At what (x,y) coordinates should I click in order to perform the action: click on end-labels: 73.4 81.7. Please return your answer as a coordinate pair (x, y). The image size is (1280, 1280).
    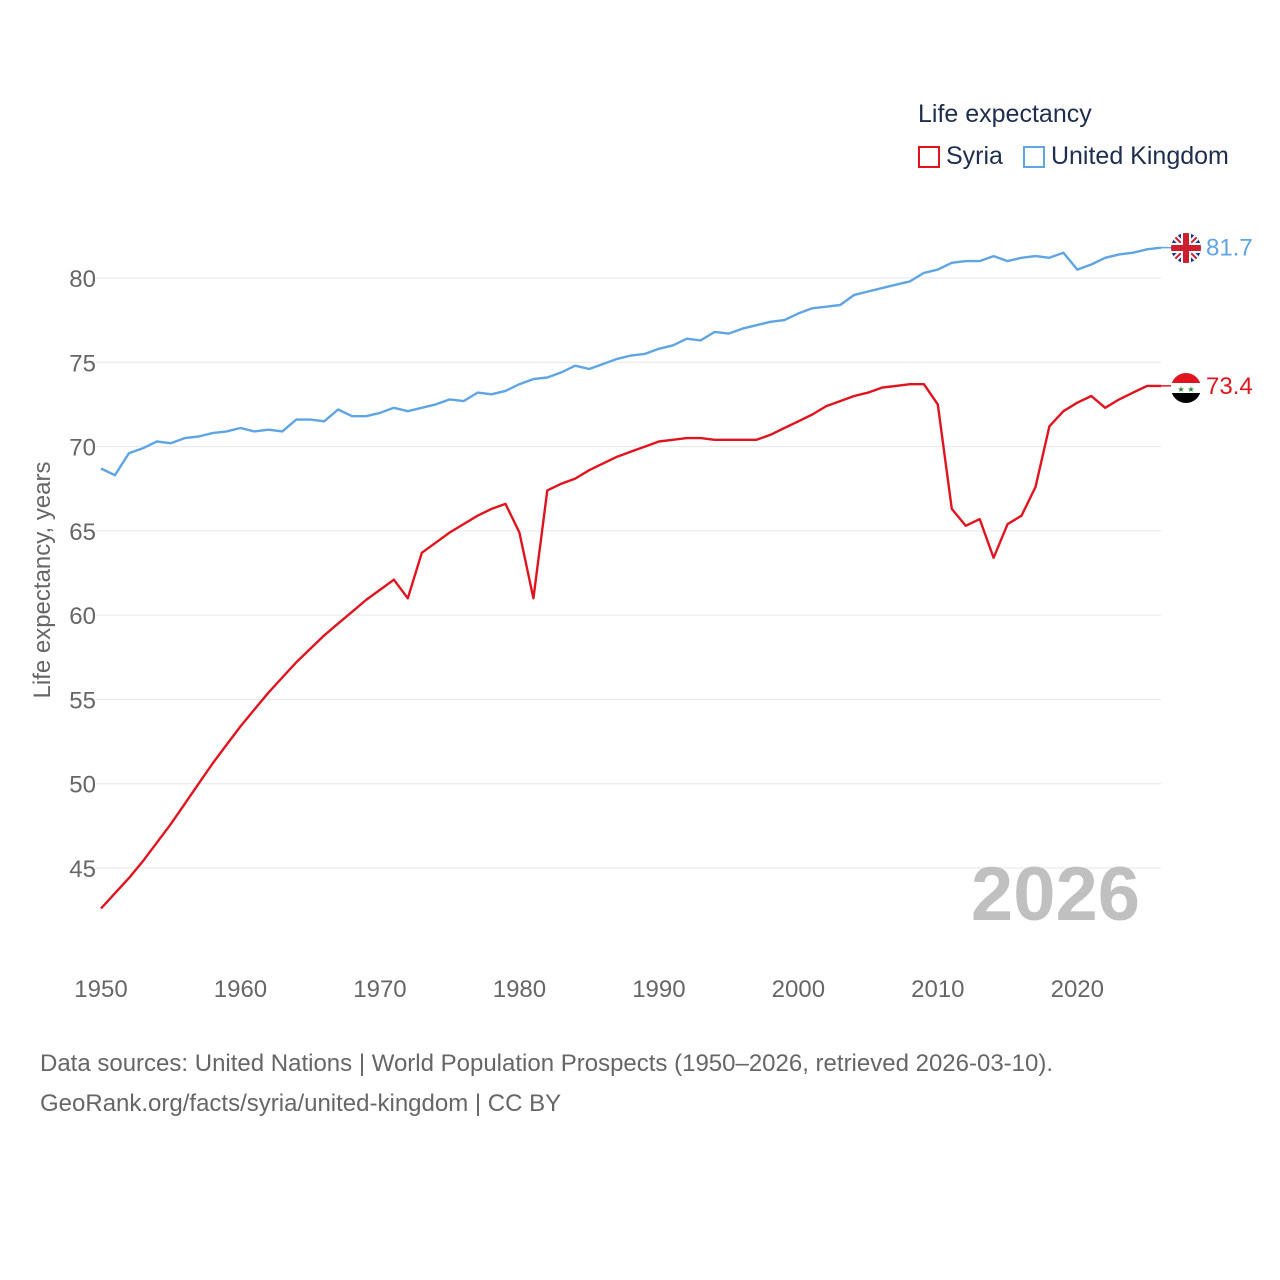
    Looking at the image, I should click on (1207, 317).